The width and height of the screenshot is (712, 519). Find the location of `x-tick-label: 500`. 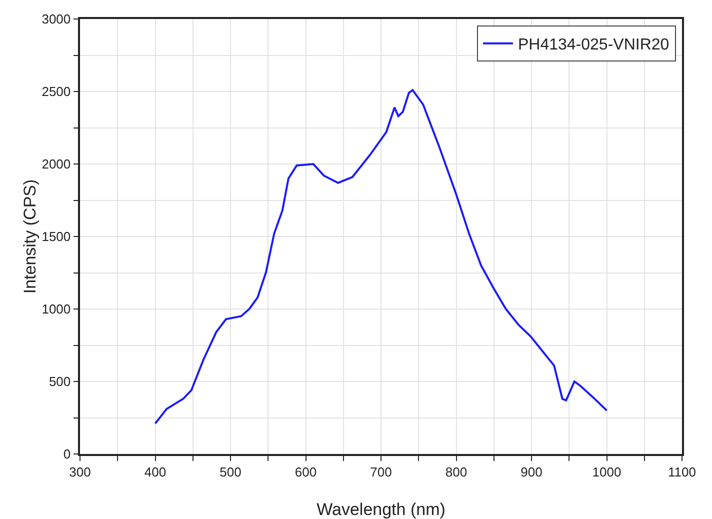

x-tick-label: 500 is located at coordinates (231, 472).